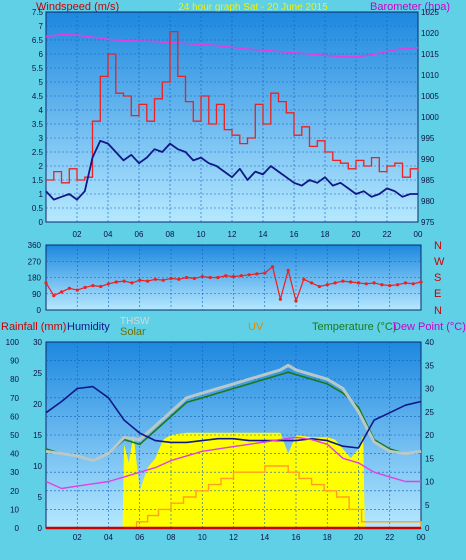  Describe the element at coordinates (430, 33) in the screenshot. I see `y-tick-label: 1020` at that location.